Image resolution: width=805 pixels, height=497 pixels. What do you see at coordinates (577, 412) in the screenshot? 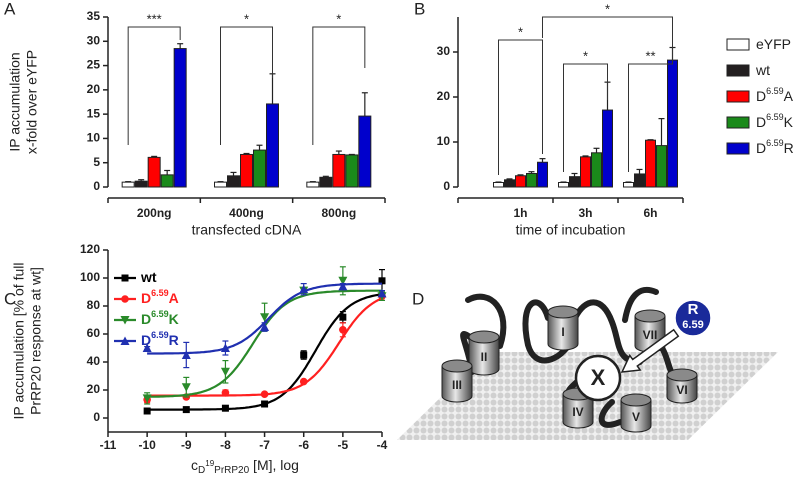
I see `helix-label: IV` at bounding box center [577, 412].